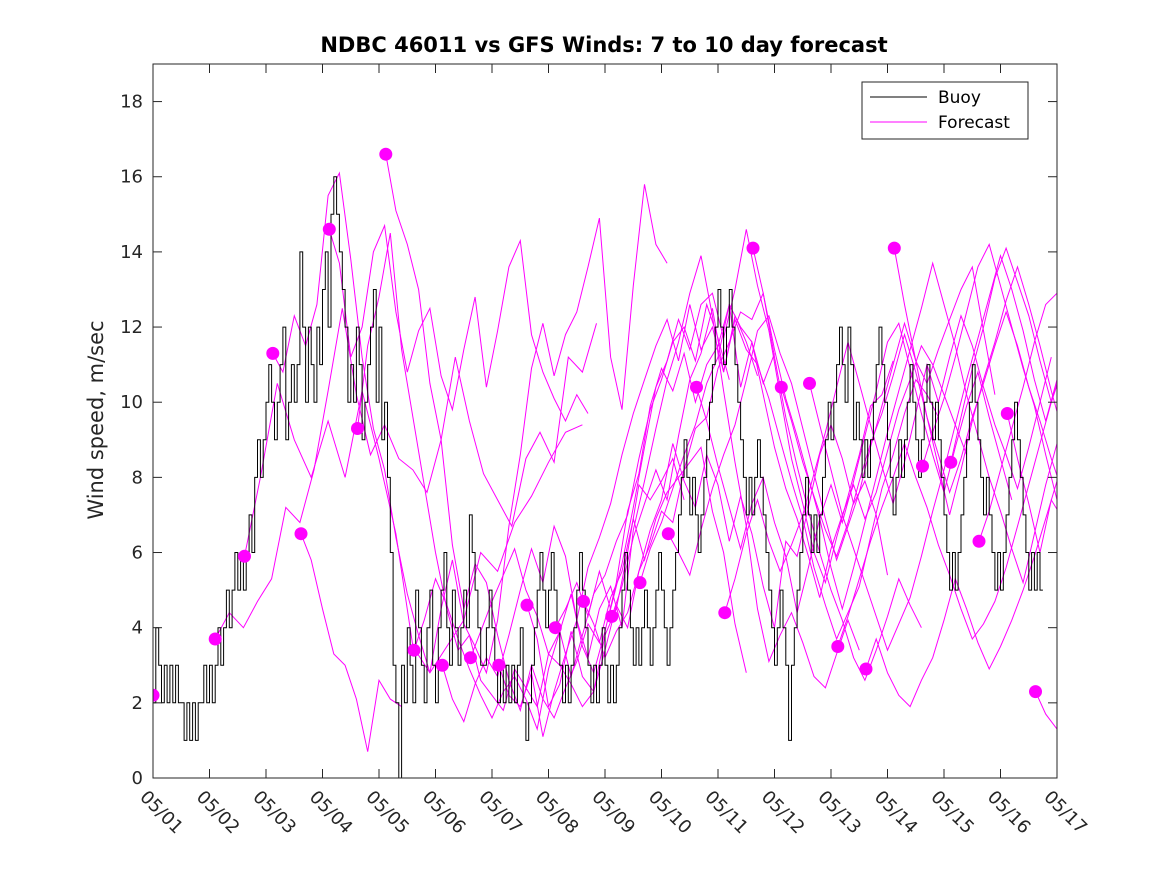  Describe the element at coordinates (131, 177) in the screenshot. I see `y-tick-label: 16` at that location.